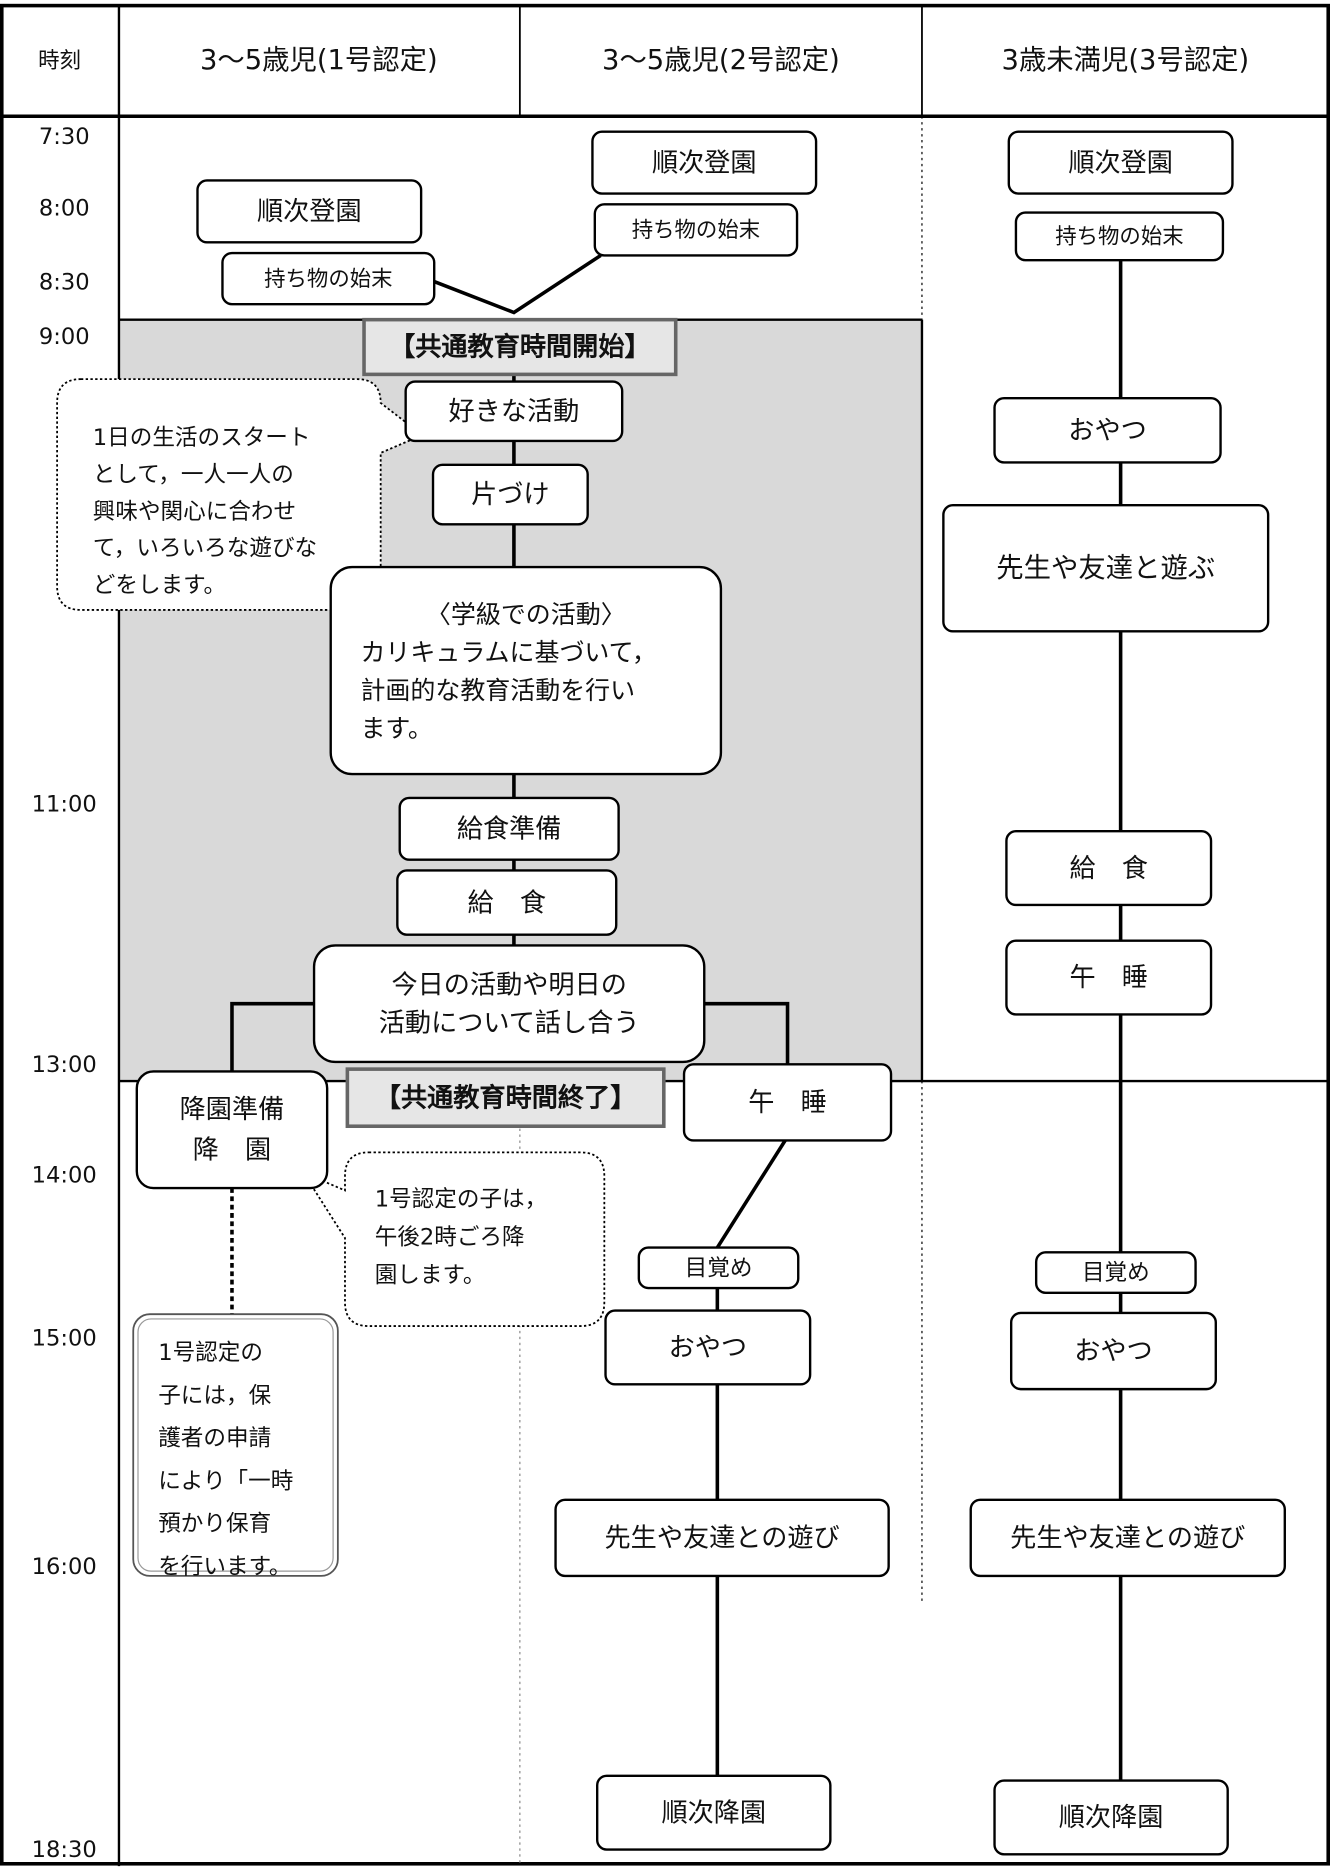 Image resolution: width=1330 pixels, height=1867 pixels. I want to click on activity-label: 計画的な教育活動を行い, so click(497, 690).